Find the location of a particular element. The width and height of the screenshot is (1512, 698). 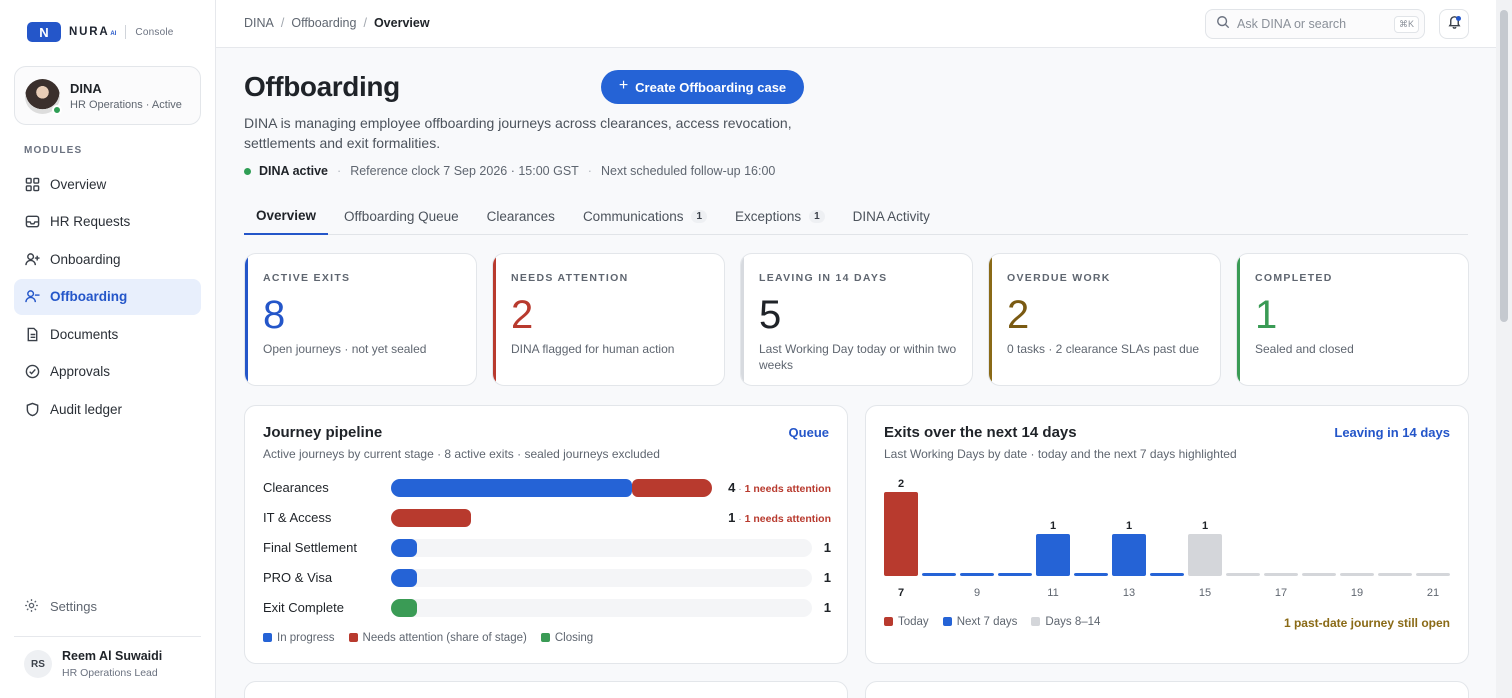

create-offboarding-case-button: + Create Offboarding case is located at coordinates (702, 87).